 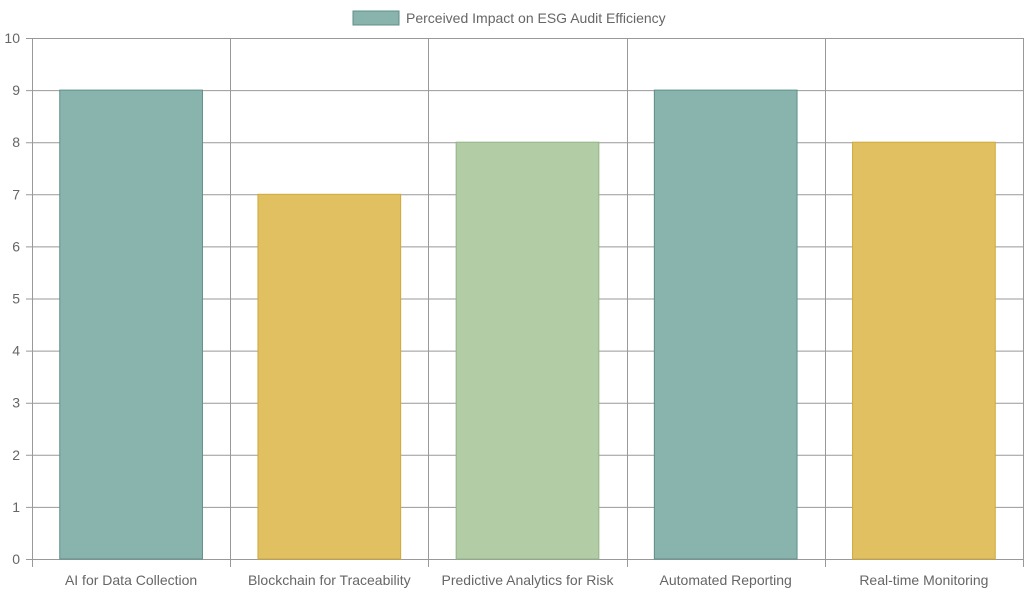 I want to click on x-tick-label: Real-time Monitoring, so click(x=923, y=580).